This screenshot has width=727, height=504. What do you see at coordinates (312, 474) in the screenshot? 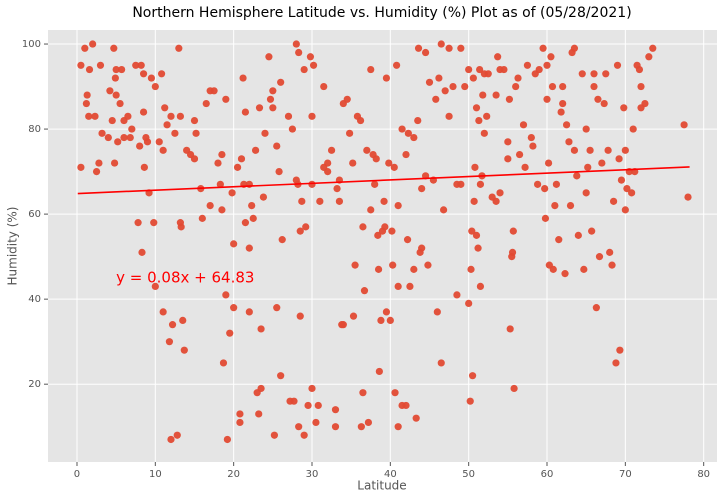
I see `x-tick-label: 30` at bounding box center [312, 474].